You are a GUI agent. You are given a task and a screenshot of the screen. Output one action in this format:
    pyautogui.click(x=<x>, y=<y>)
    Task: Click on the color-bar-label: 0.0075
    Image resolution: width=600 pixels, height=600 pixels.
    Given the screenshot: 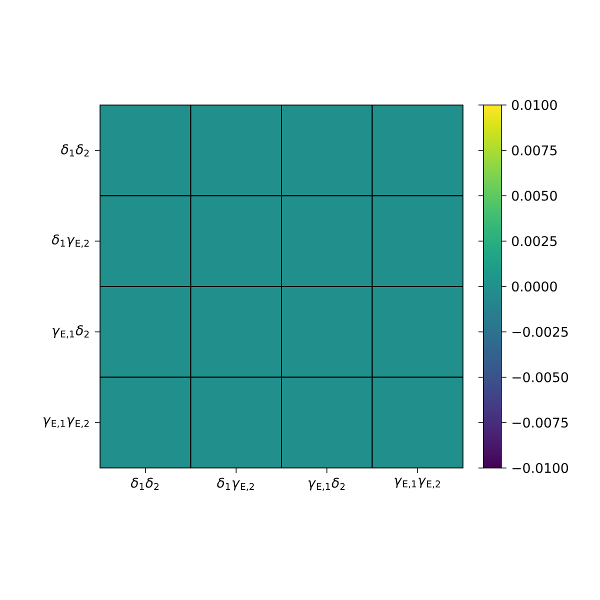 What is the action you would take?
    pyautogui.click(x=534, y=150)
    